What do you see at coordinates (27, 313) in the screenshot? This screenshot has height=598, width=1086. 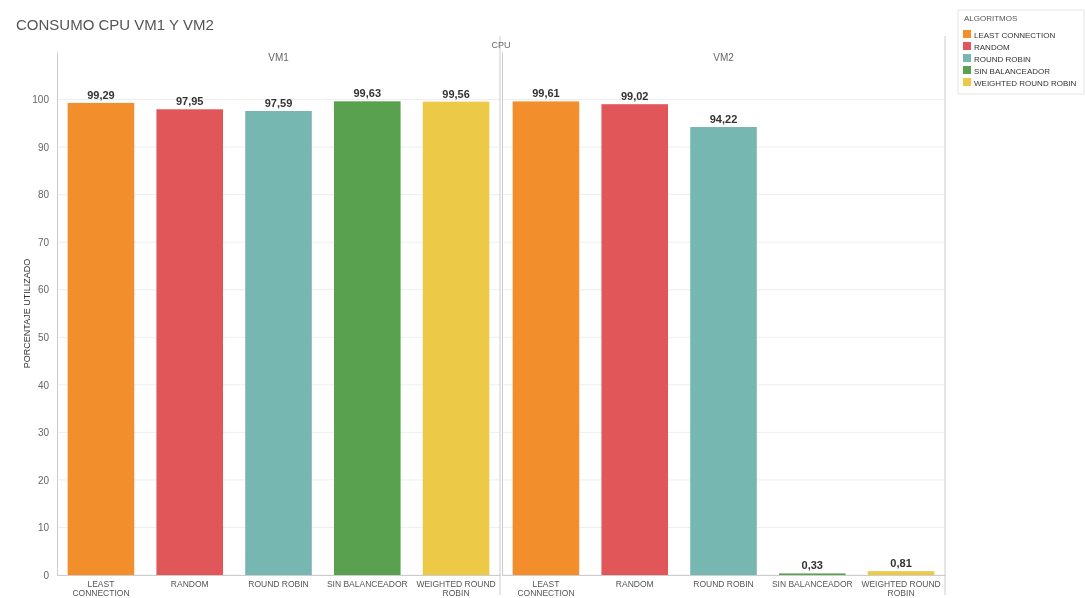 I see `y-axis-title: PORCENTAJE UTILIZADO` at bounding box center [27, 313].